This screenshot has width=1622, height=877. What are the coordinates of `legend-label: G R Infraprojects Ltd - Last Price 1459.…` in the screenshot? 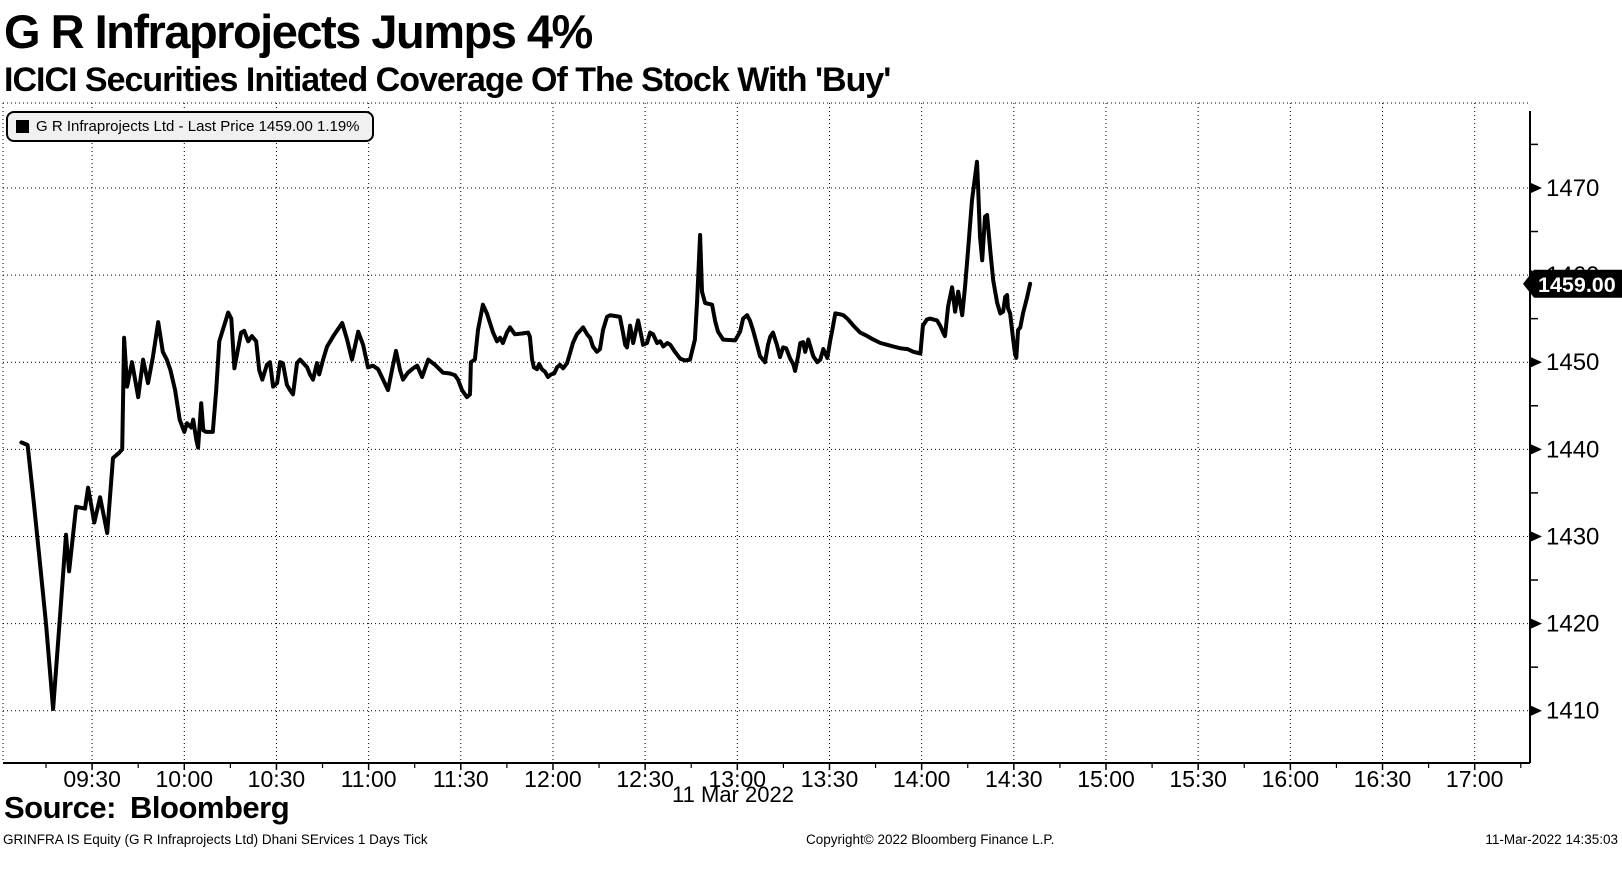 It's located at (198, 126).